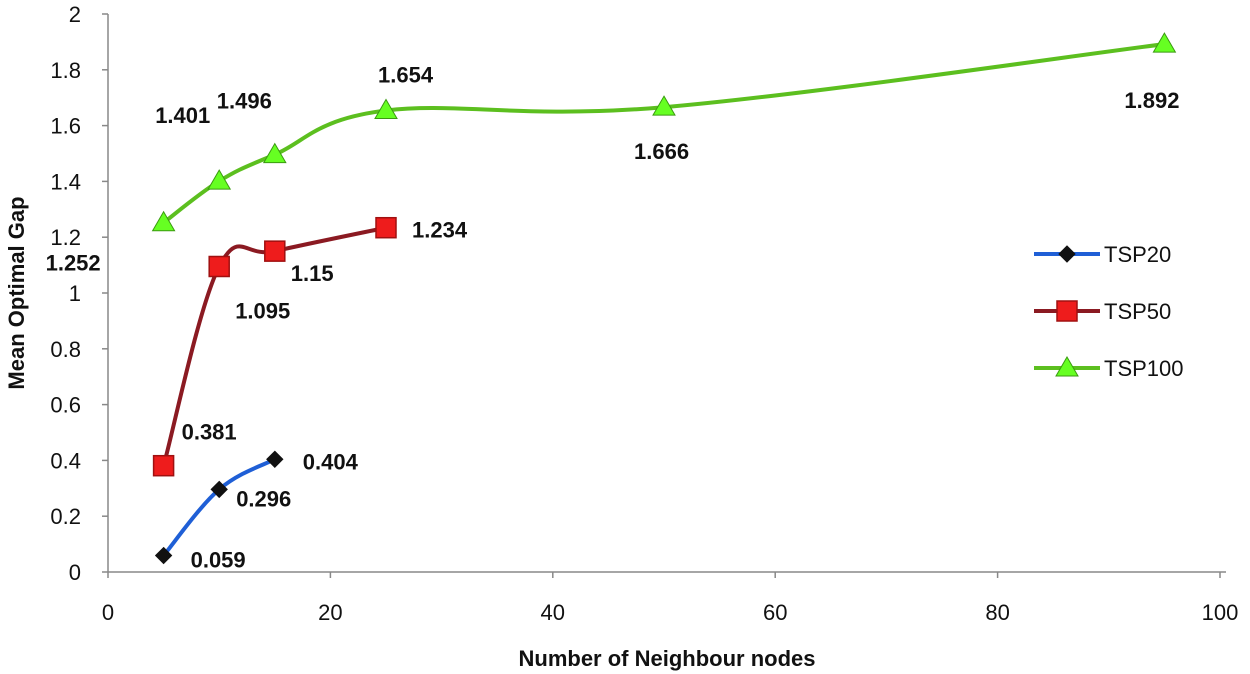  Describe the element at coordinates (312, 273) in the screenshot. I see `data-label-tsp50: 1.15` at that location.